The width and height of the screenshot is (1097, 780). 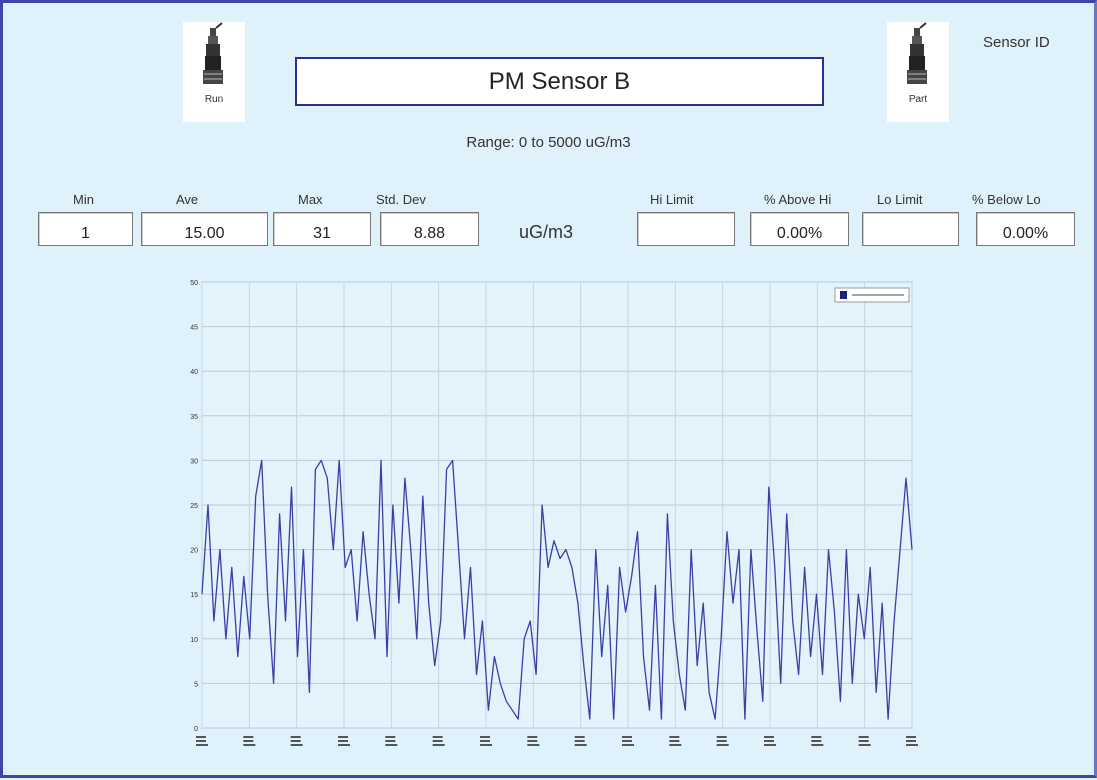 I want to click on hi-limit-label: Hi Limit, so click(x=672, y=199).